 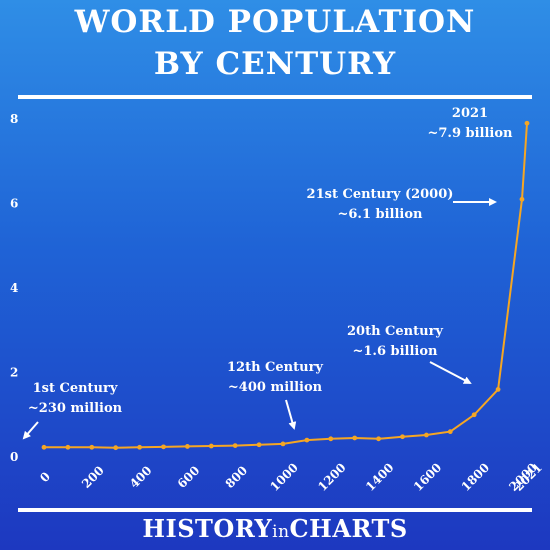 I want to click on brand-footer: HISTORYinCHARTS, so click(x=275, y=528).